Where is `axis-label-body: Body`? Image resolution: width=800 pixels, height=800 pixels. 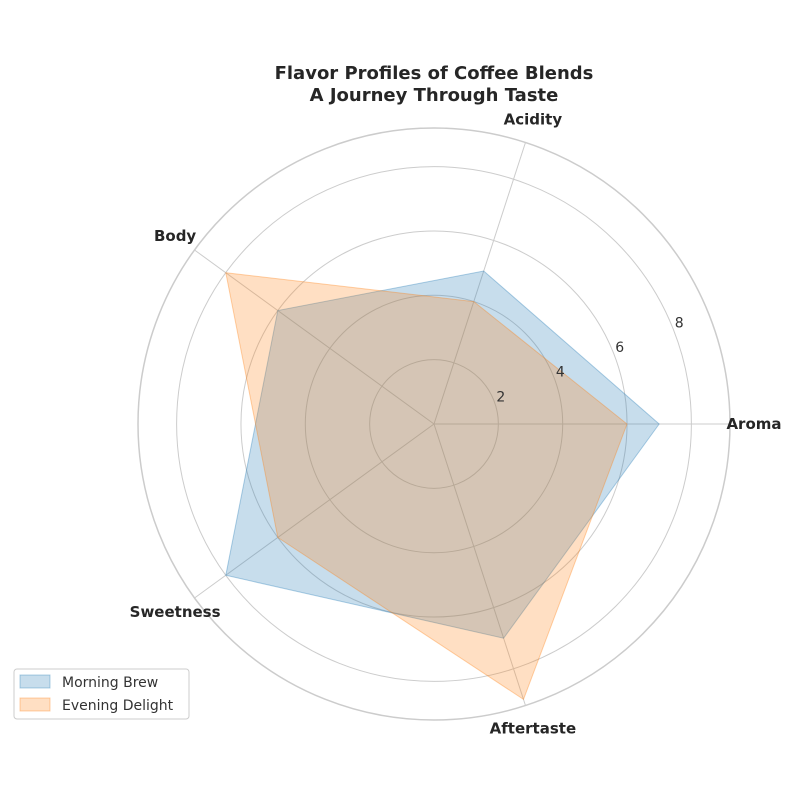
axis-label-body: Body is located at coordinates (175, 236).